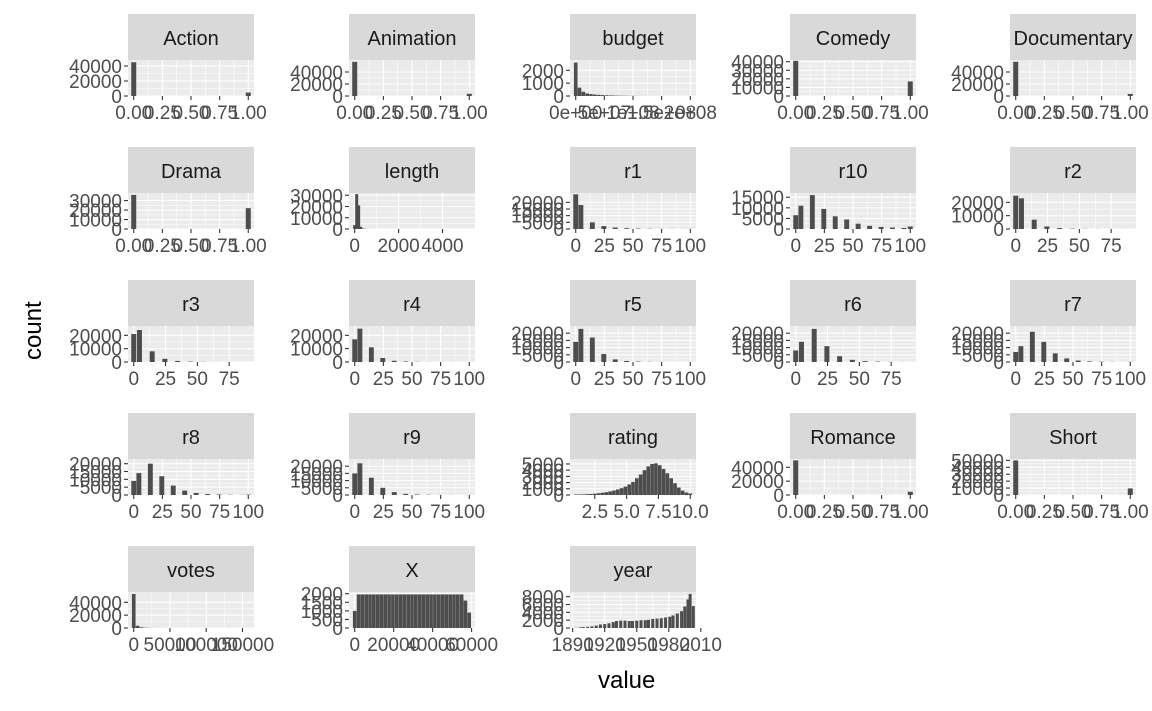 The width and height of the screenshot is (1152, 711). I want to click on x-tick-label: 2e+08, so click(690, 113).